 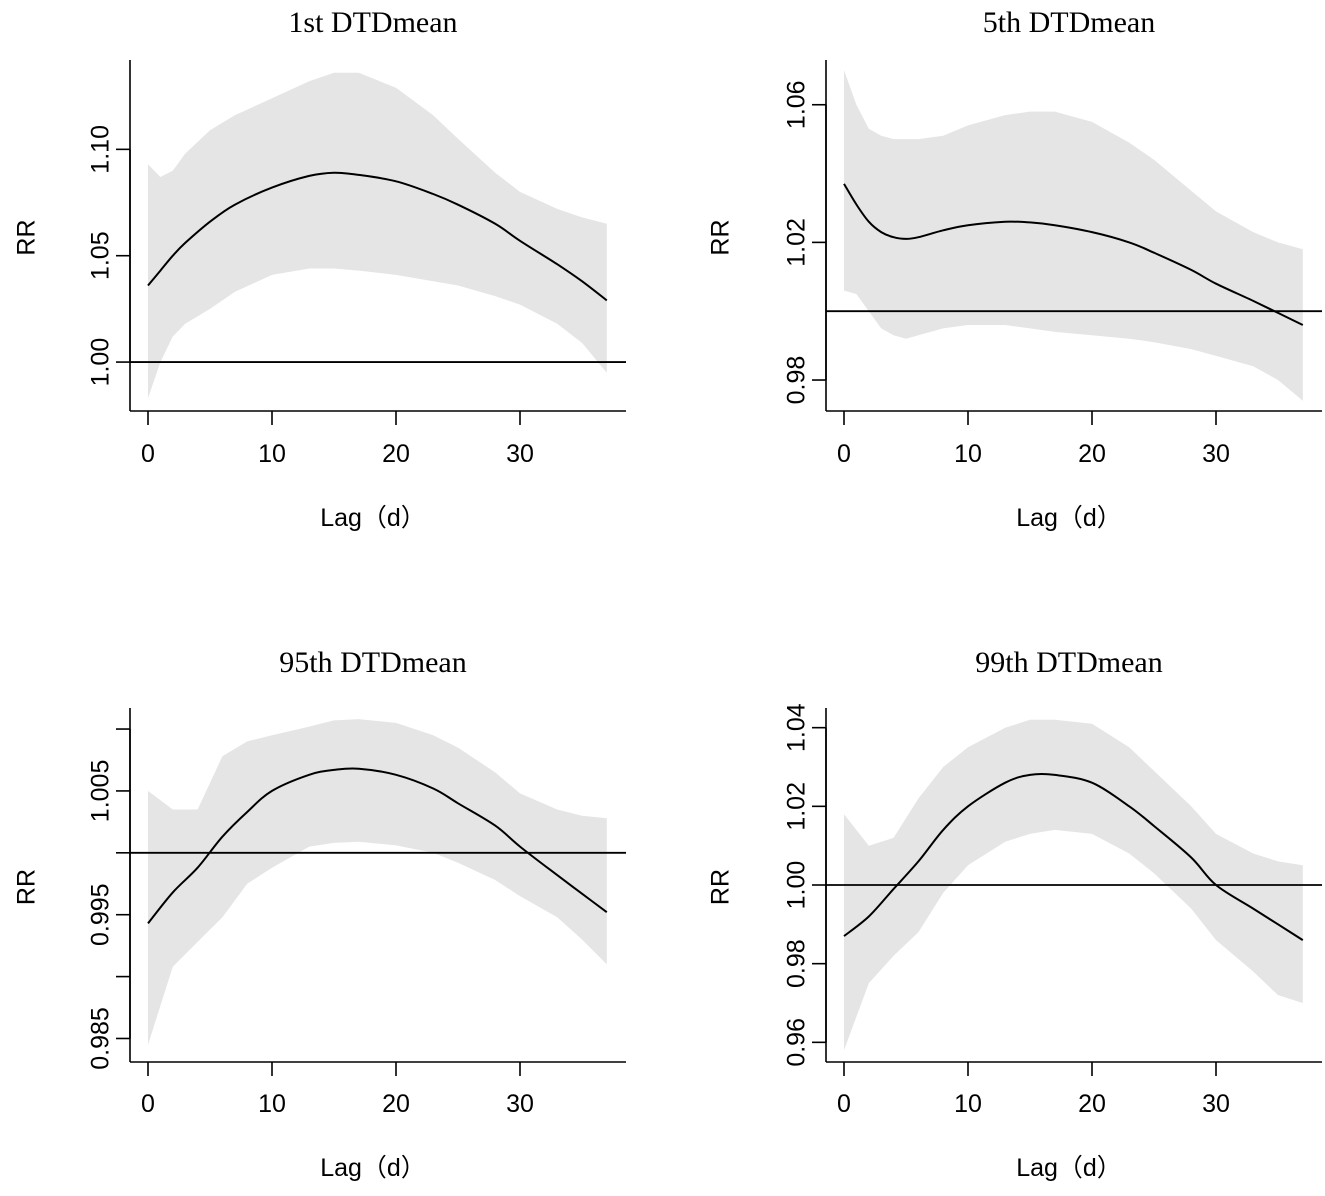 What do you see at coordinates (101, 1038) in the screenshot?
I see `y-tick-label: 0.985` at bounding box center [101, 1038].